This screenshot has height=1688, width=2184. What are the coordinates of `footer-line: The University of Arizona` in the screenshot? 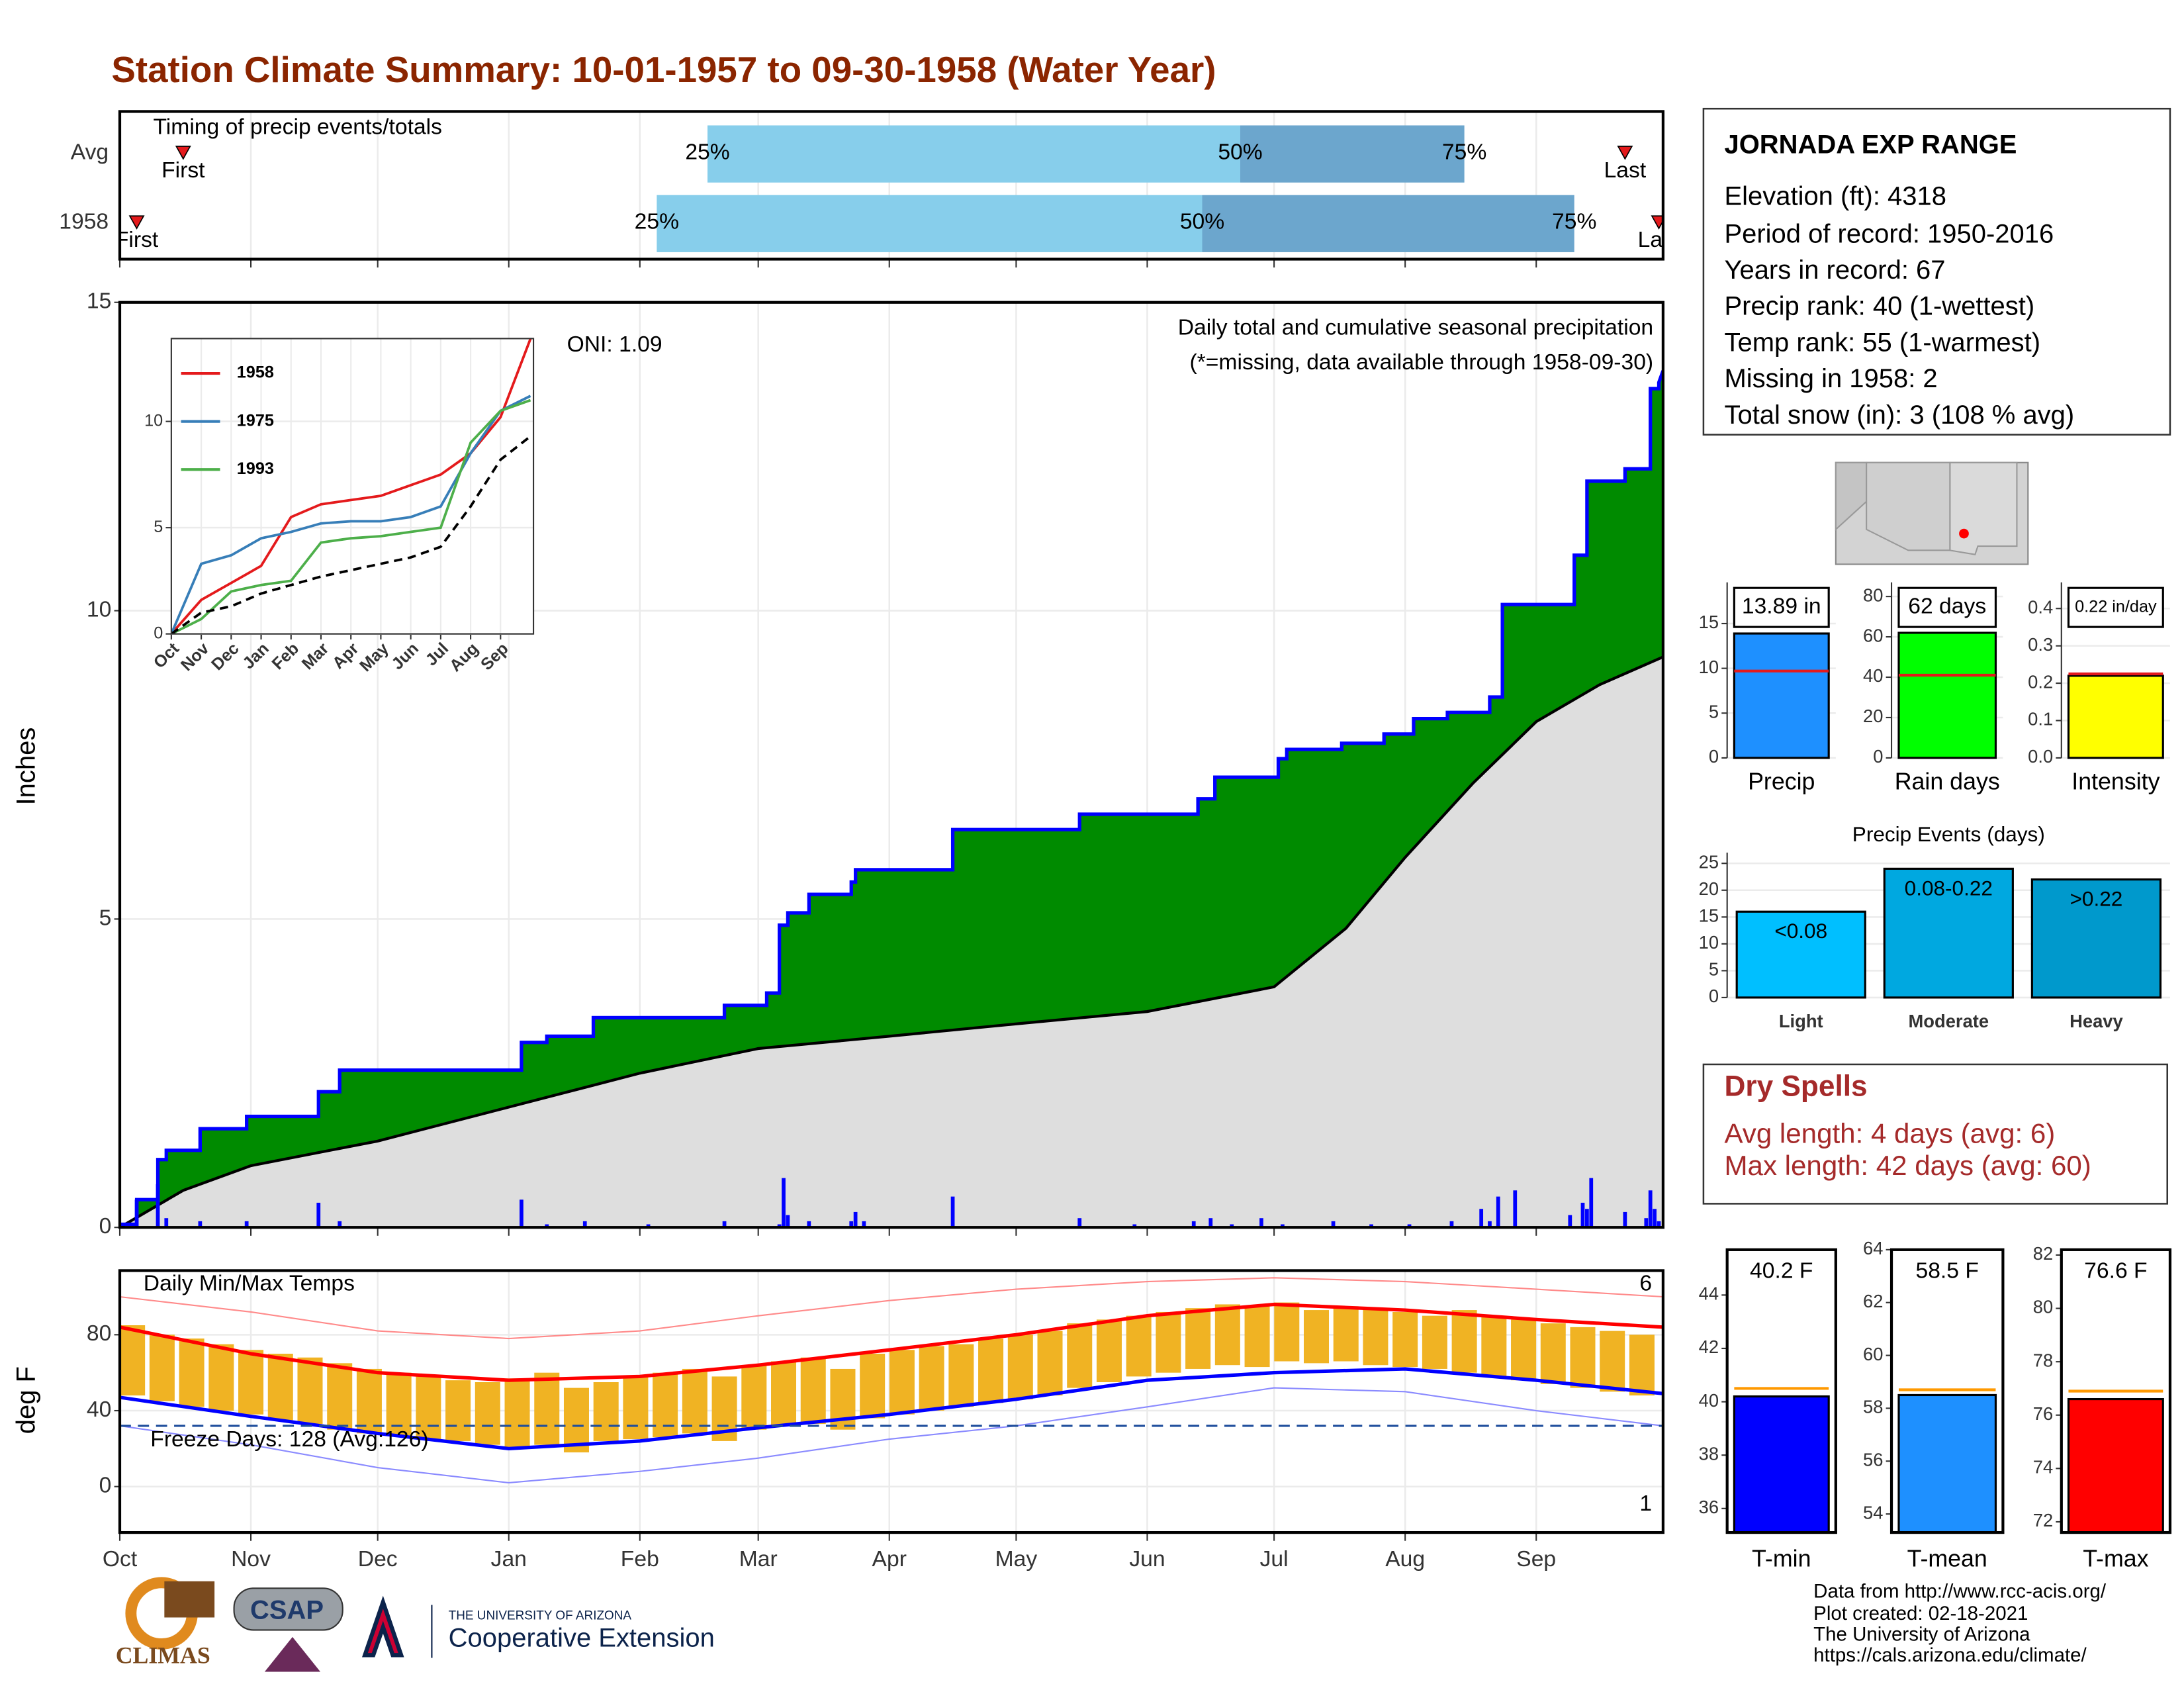 It's located at (1922, 1635).